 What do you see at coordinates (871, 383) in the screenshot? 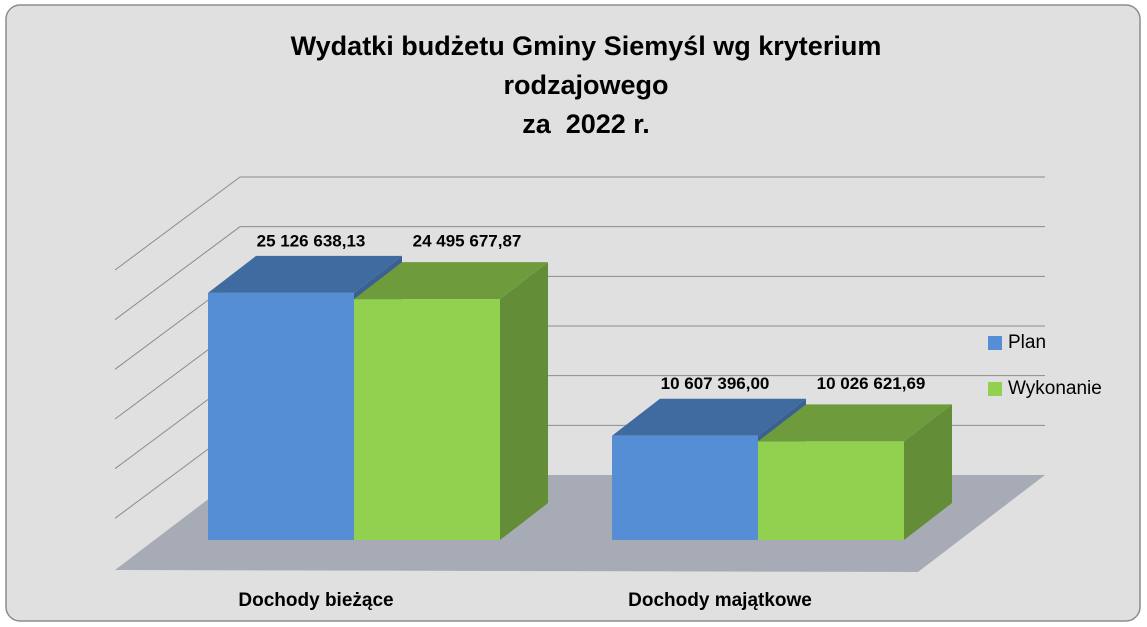
I see `data-label: 10 026 621,69` at bounding box center [871, 383].